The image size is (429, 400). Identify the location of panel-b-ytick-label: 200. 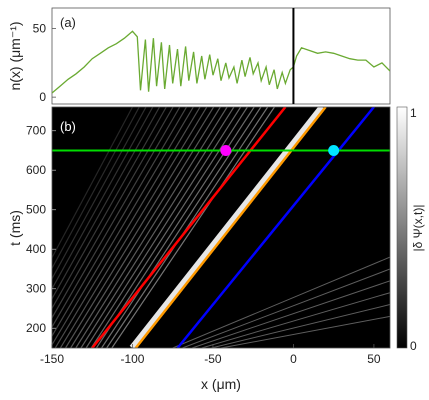
(36, 328).